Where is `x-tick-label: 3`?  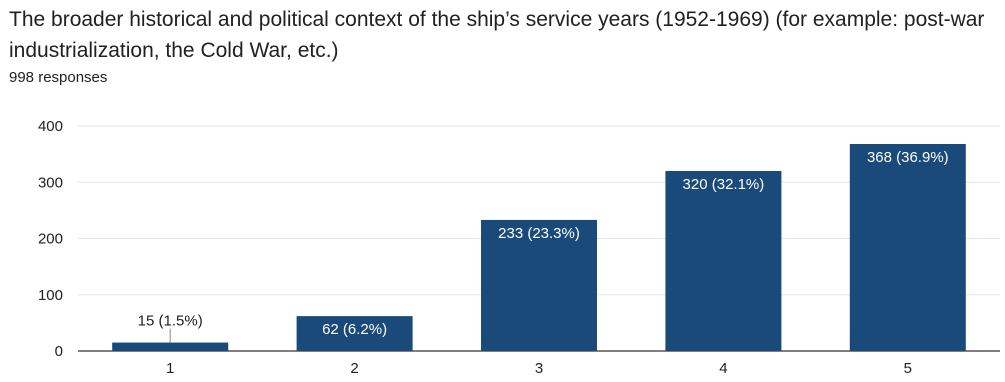
x-tick-label: 3 is located at coordinates (539, 368).